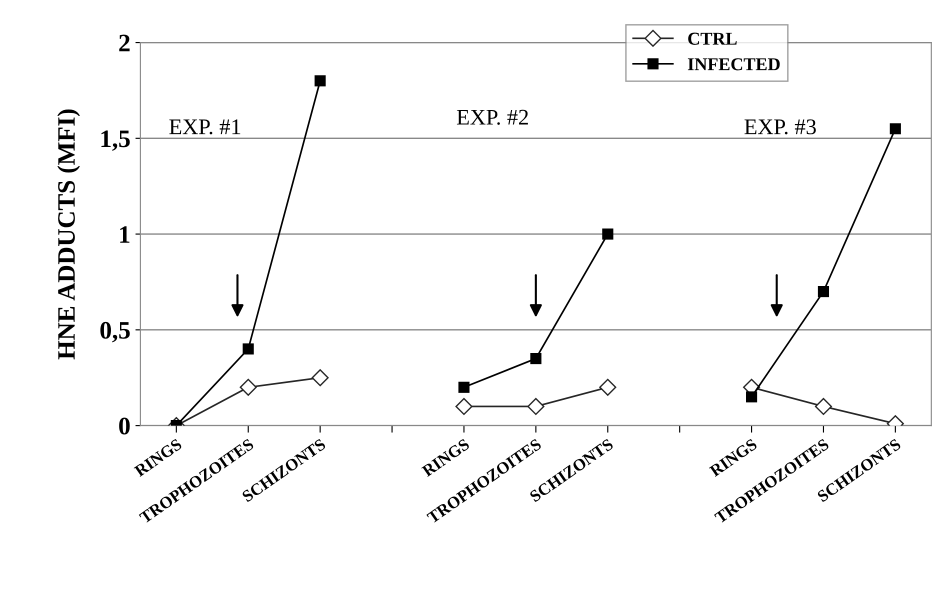  What do you see at coordinates (115, 332) in the screenshot?
I see `y-tick-label: 0,5` at bounding box center [115, 332].